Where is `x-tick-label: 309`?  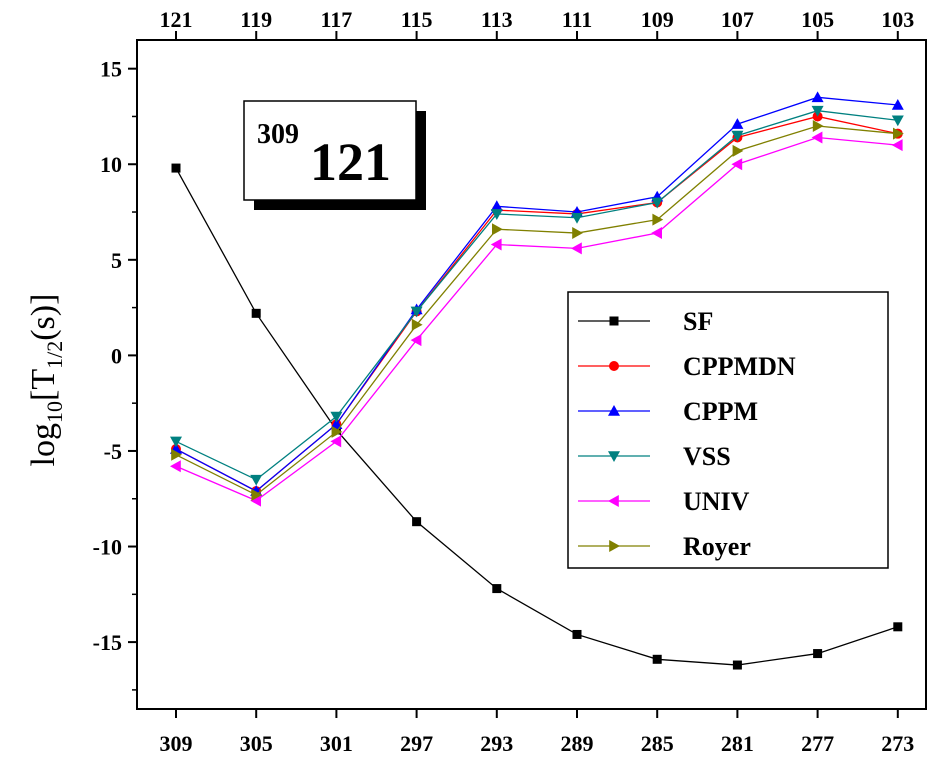 x-tick-label: 309 is located at coordinates (176, 743).